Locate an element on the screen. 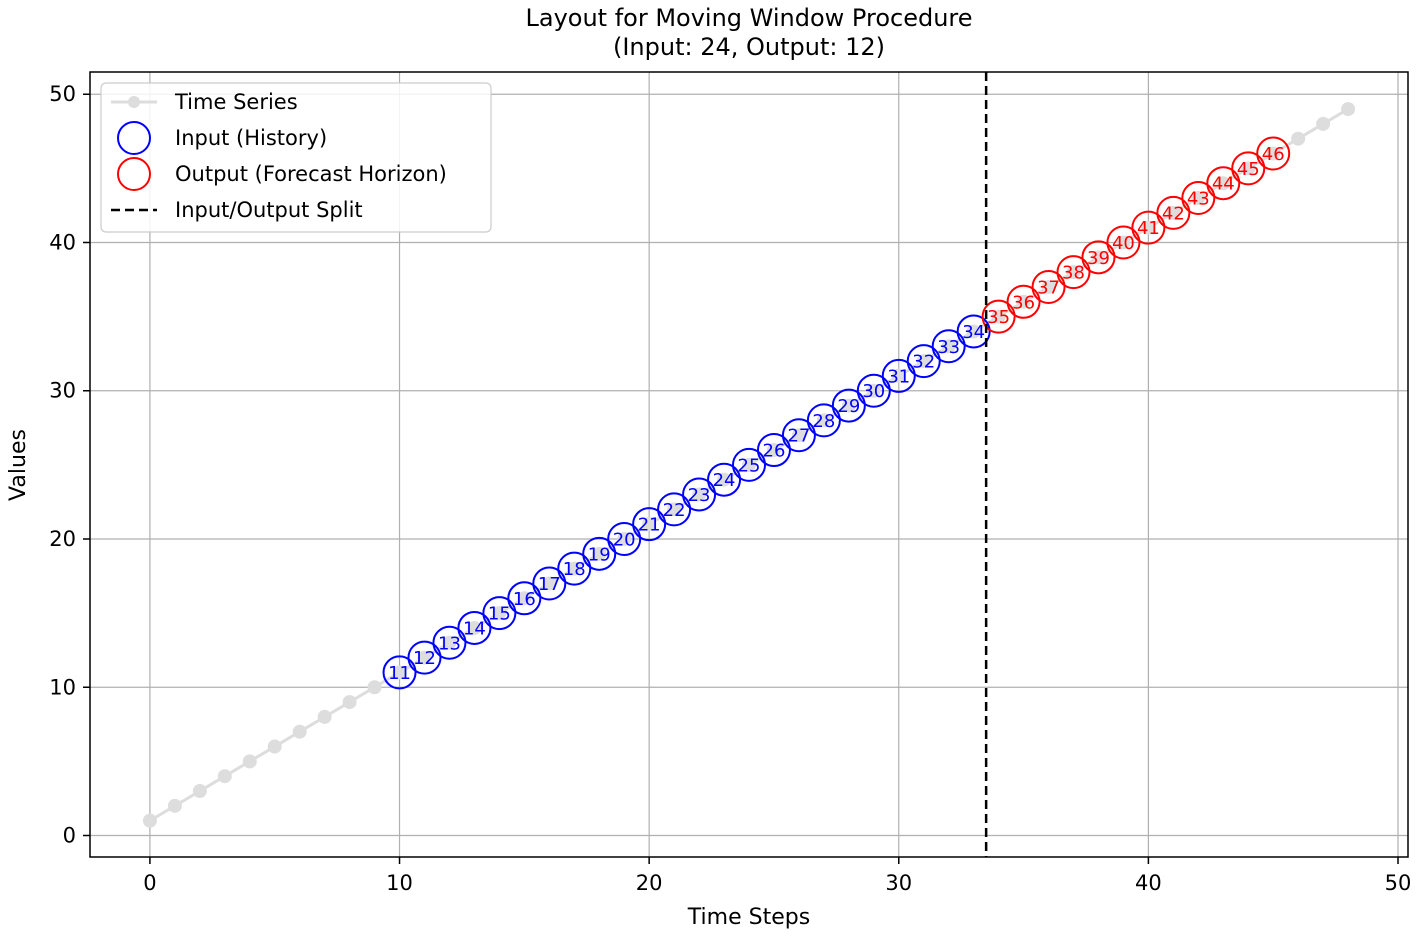  input-point-label: 13 is located at coordinates (449, 643).